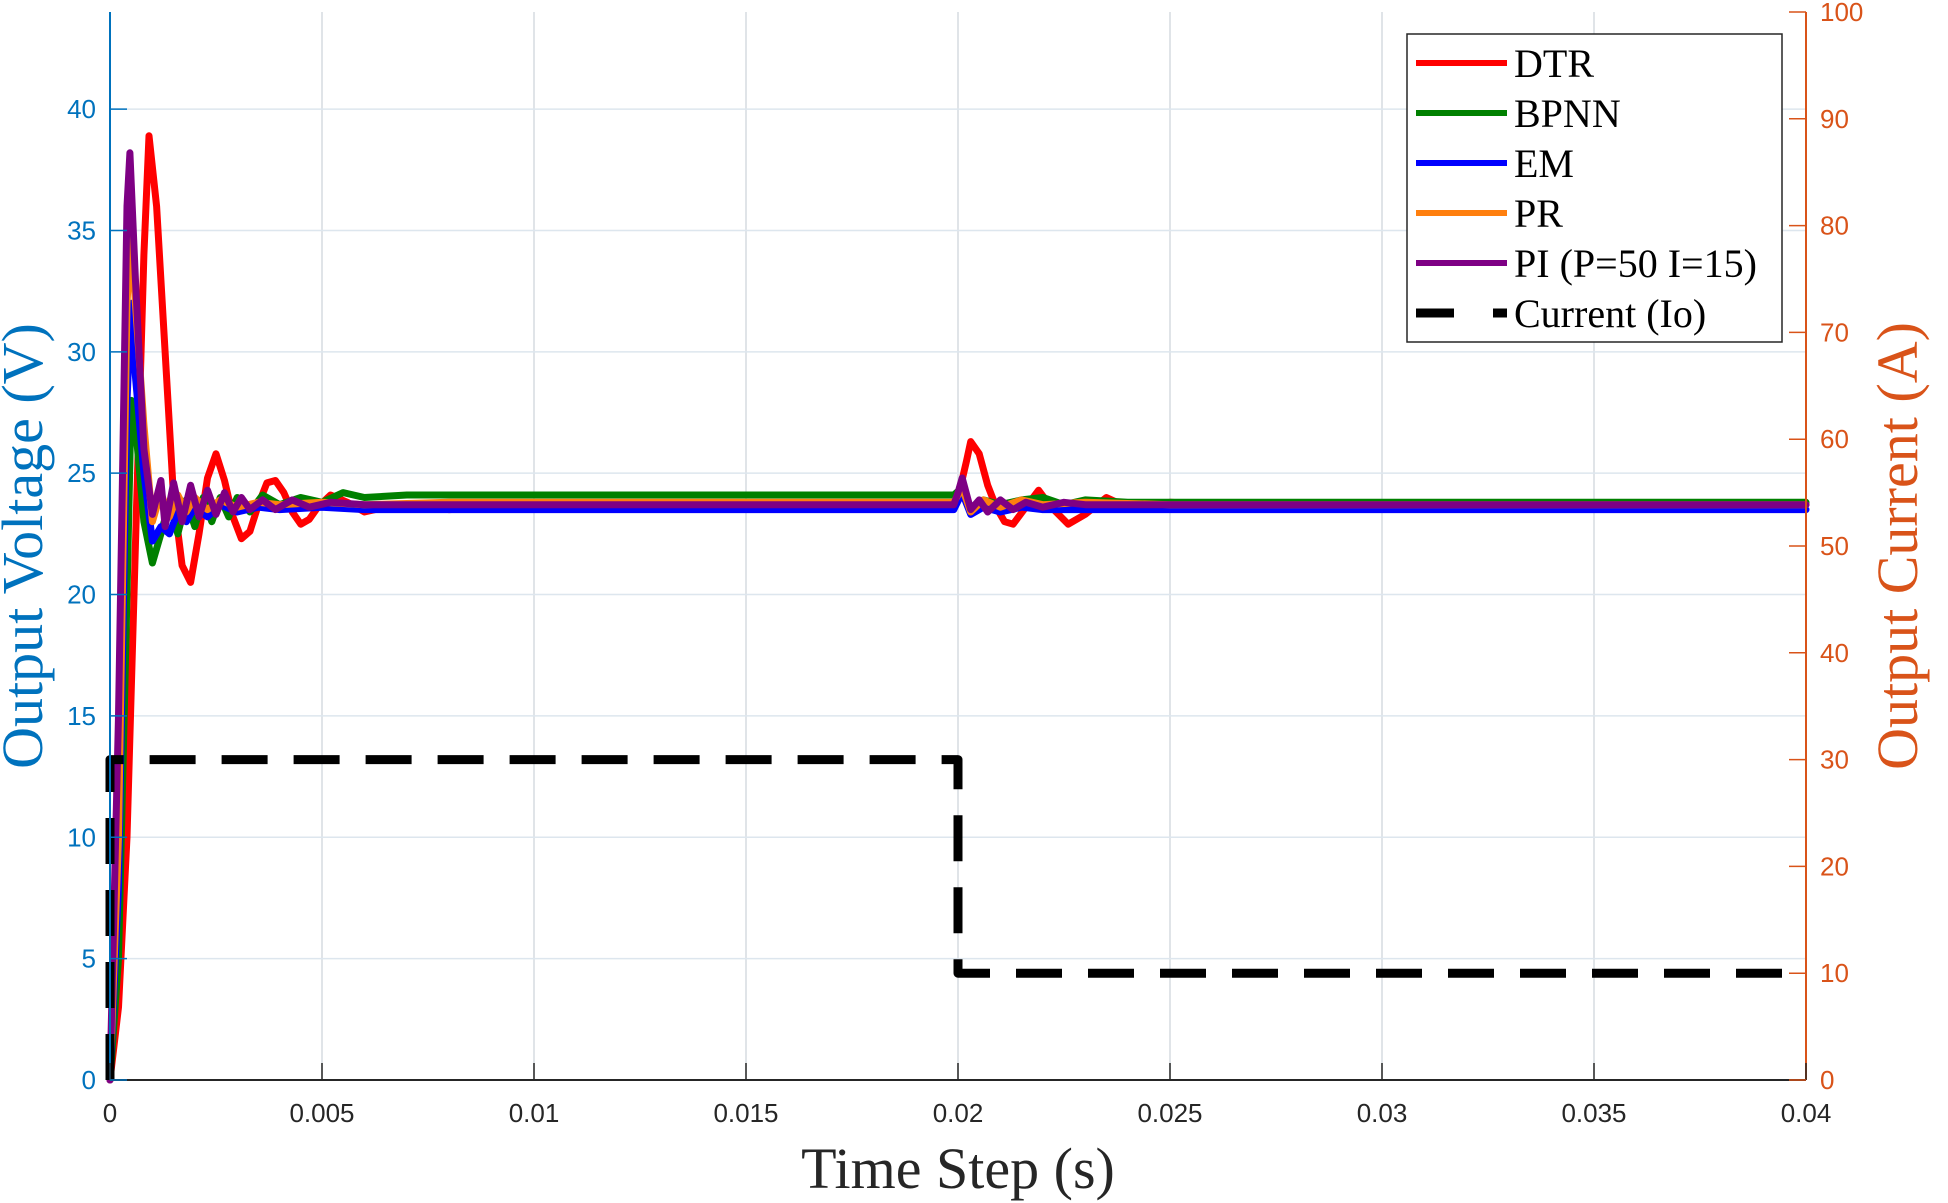  I want to click on right-y-axis-ticks: 0 10 20 30 40 50 60 70 80 90 100, so click(1826, 547).